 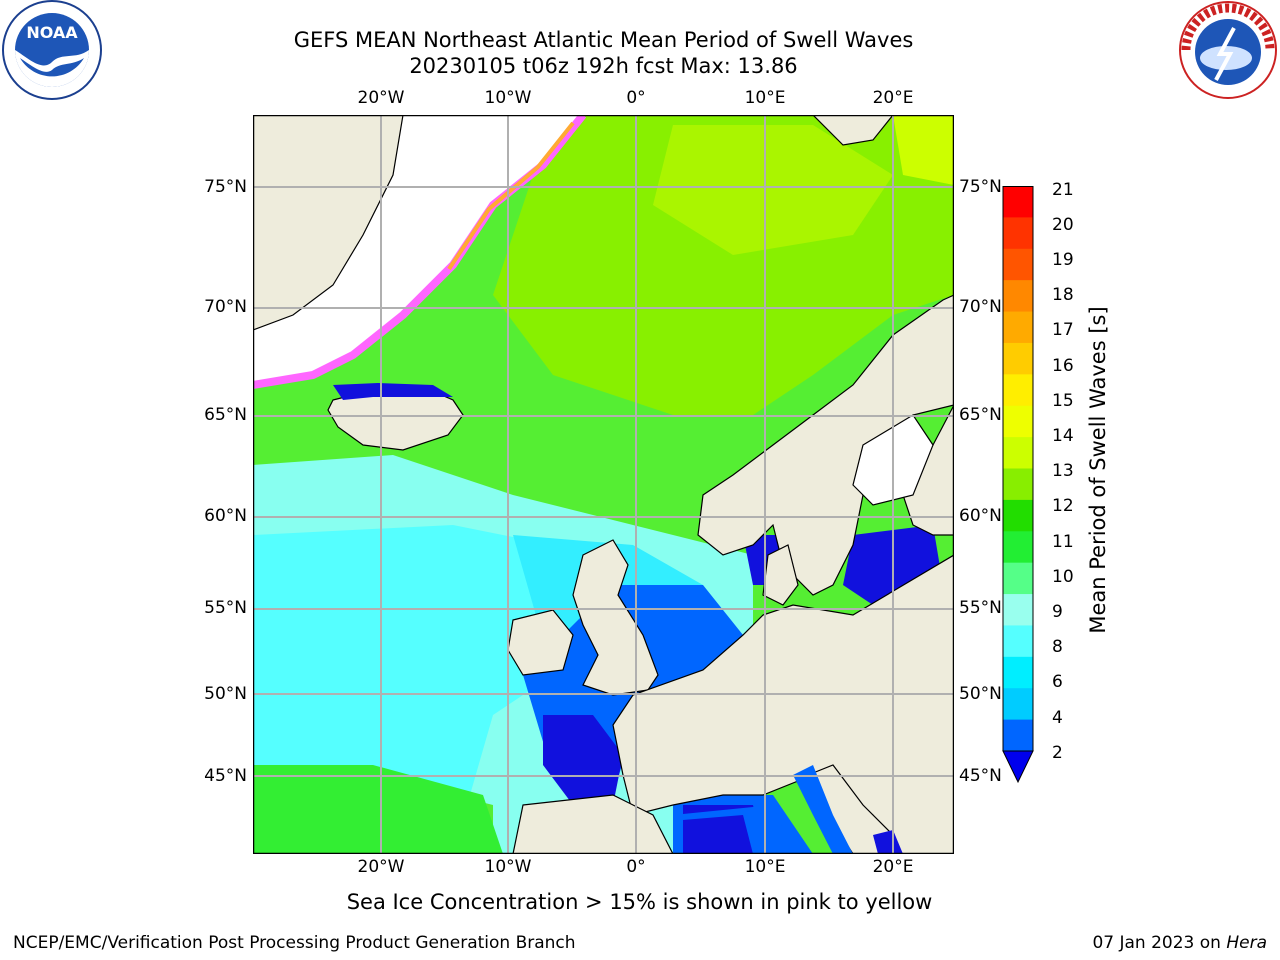 What do you see at coordinates (1063, 190) in the screenshot?
I see `colorbar-tick: 21` at bounding box center [1063, 190].